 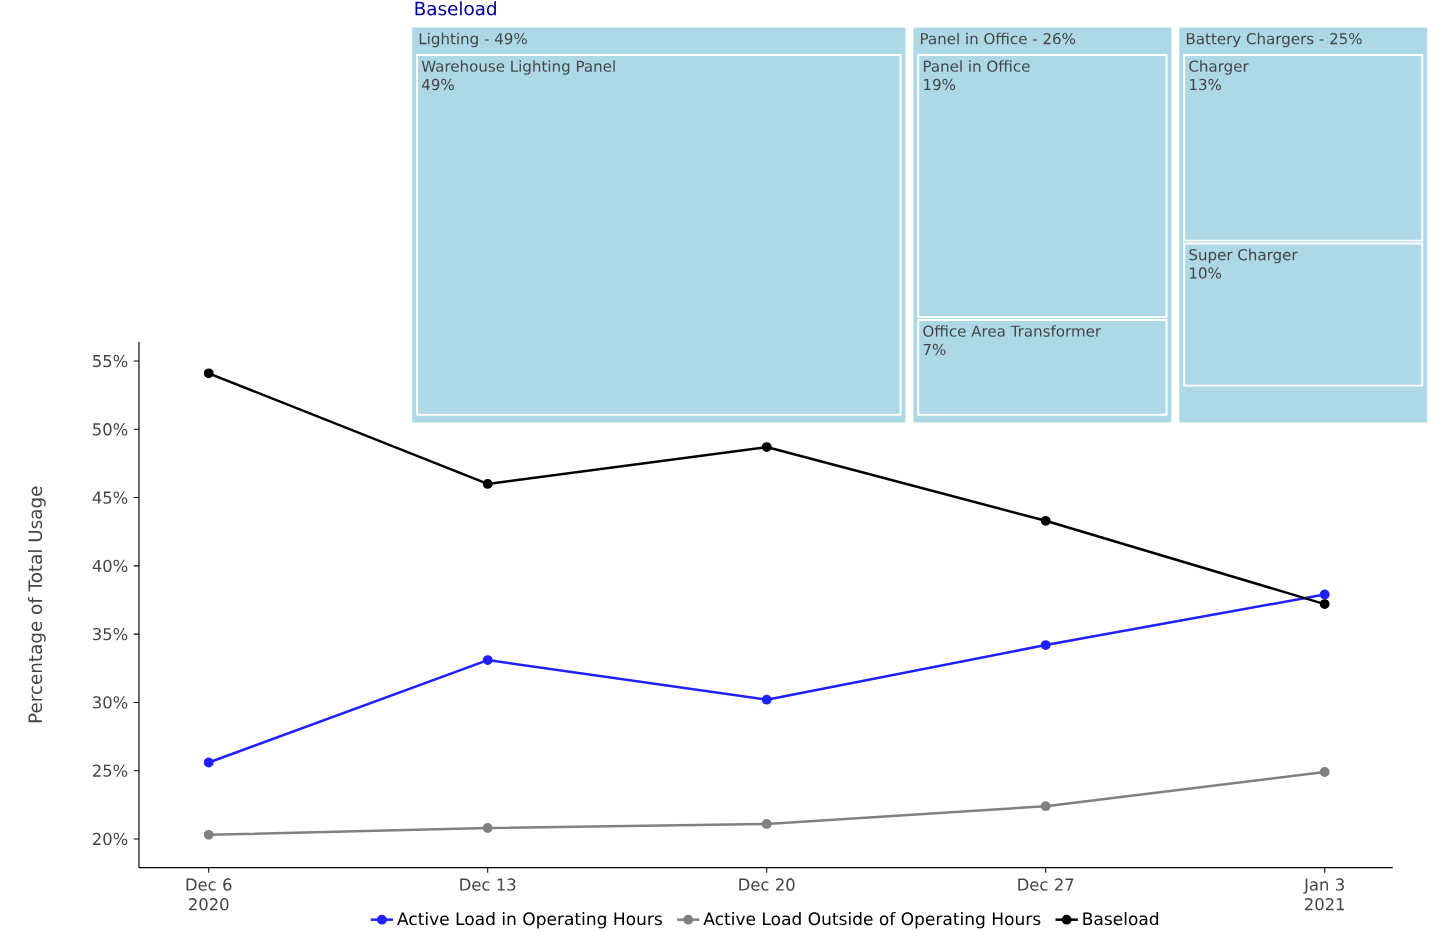 I want to click on x-tick-label: Dec 13, so click(x=488, y=884).